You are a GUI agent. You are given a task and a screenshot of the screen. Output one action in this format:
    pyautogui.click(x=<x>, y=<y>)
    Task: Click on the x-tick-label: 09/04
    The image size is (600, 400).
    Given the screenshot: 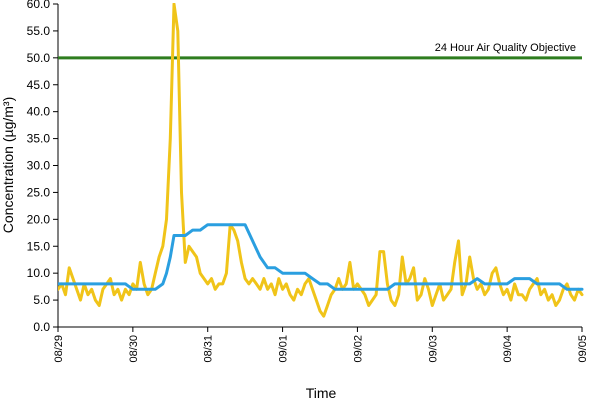 What is the action you would take?
    pyautogui.click(x=508, y=349)
    